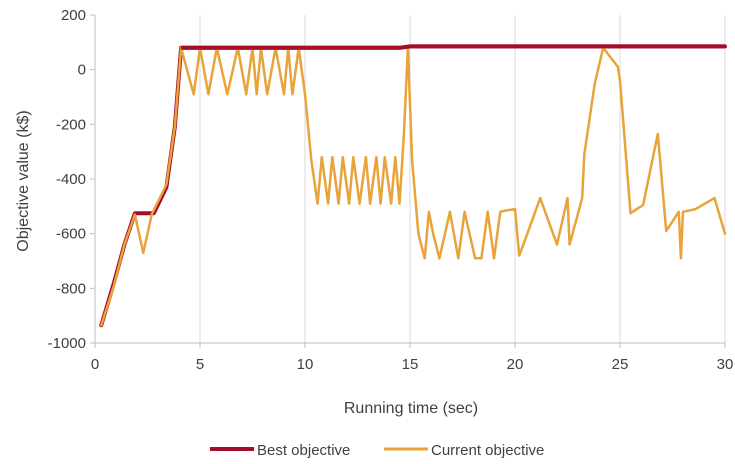 This screenshot has height=464, width=735. Describe the element at coordinates (71, 124) in the screenshot. I see `y-tick-label: -200` at that location.